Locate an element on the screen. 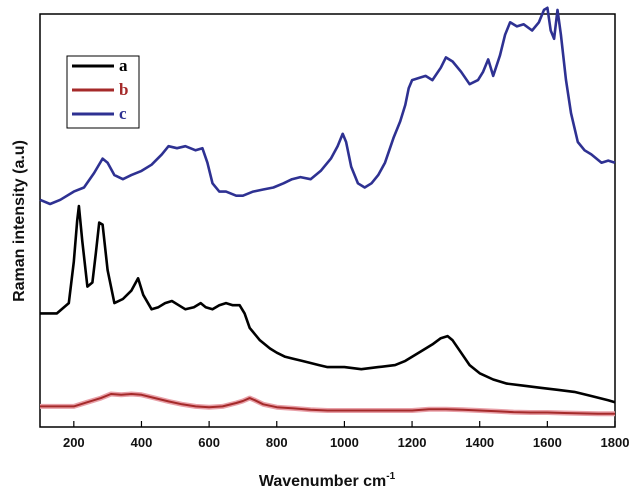  x-tick-label: 400 is located at coordinates (142, 442).